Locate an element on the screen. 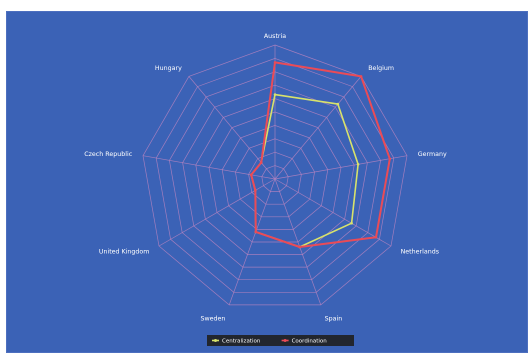  category-label: Sweden is located at coordinates (213, 318).